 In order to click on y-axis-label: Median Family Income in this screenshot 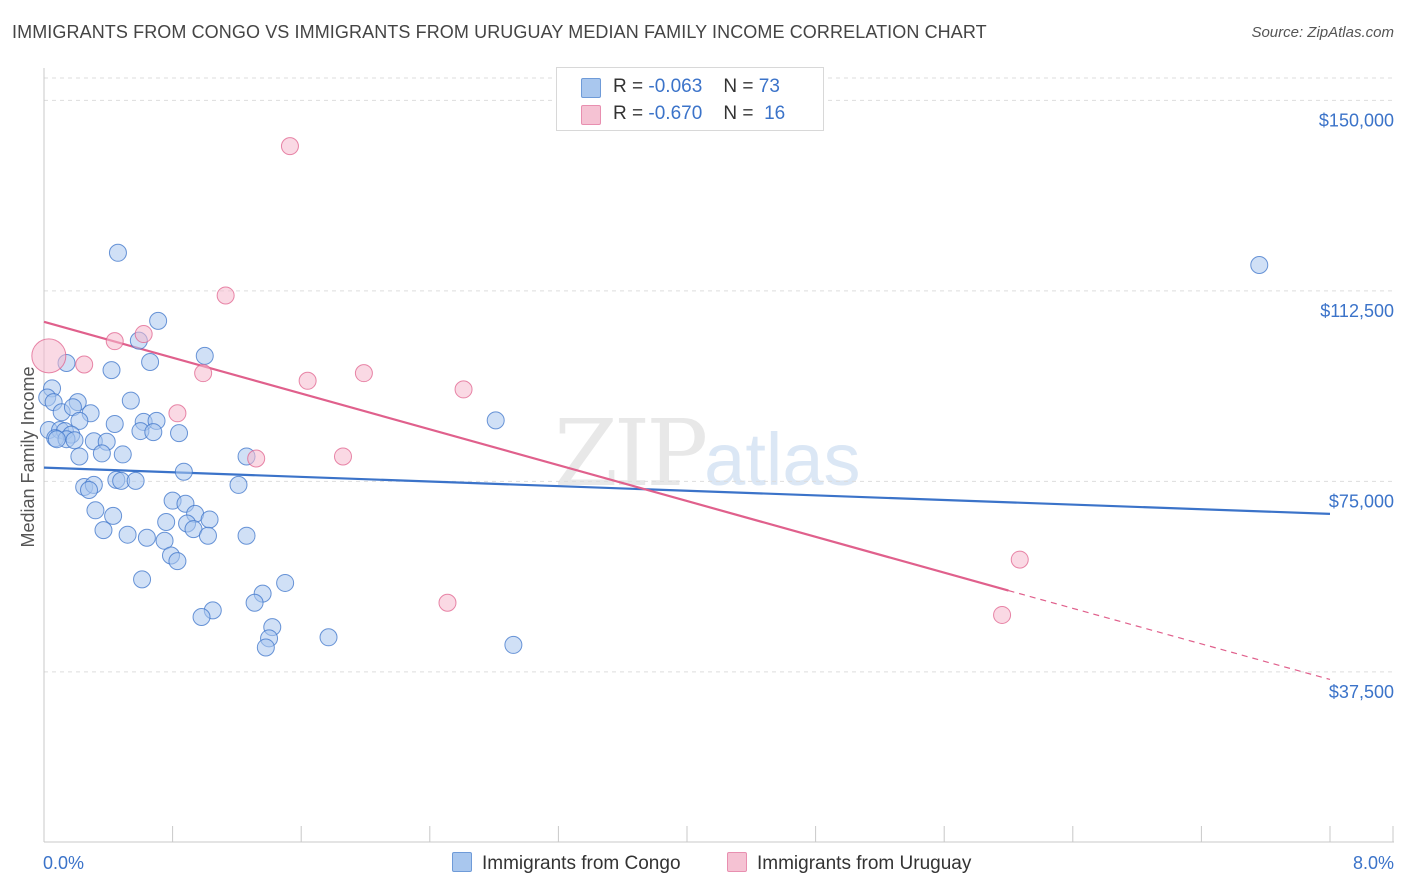, I will do `click(28, 456)`.